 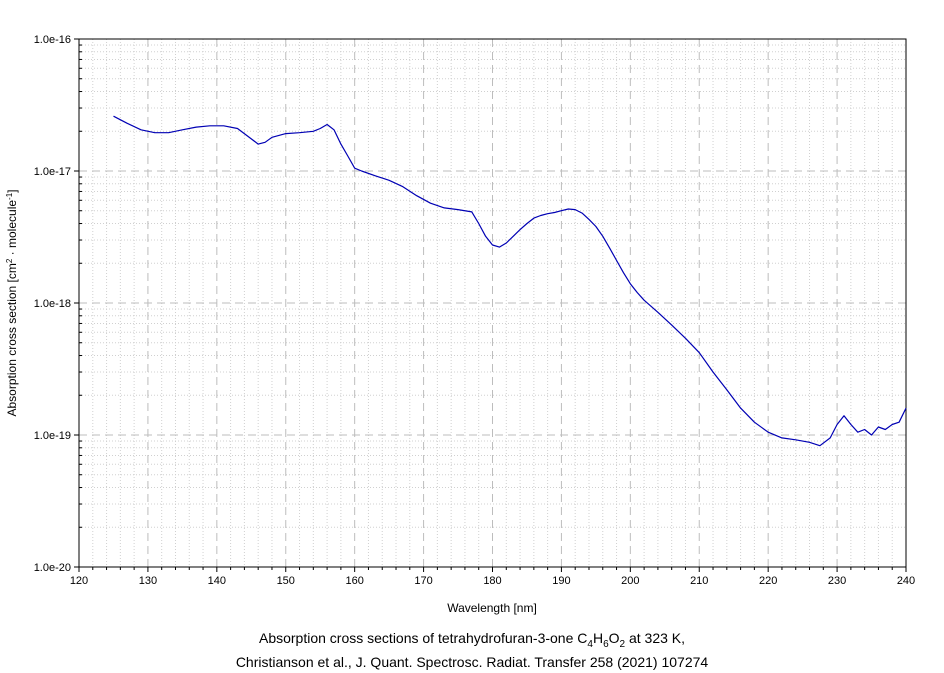 I want to click on x-tick-label: 220, so click(x=768, y=581).